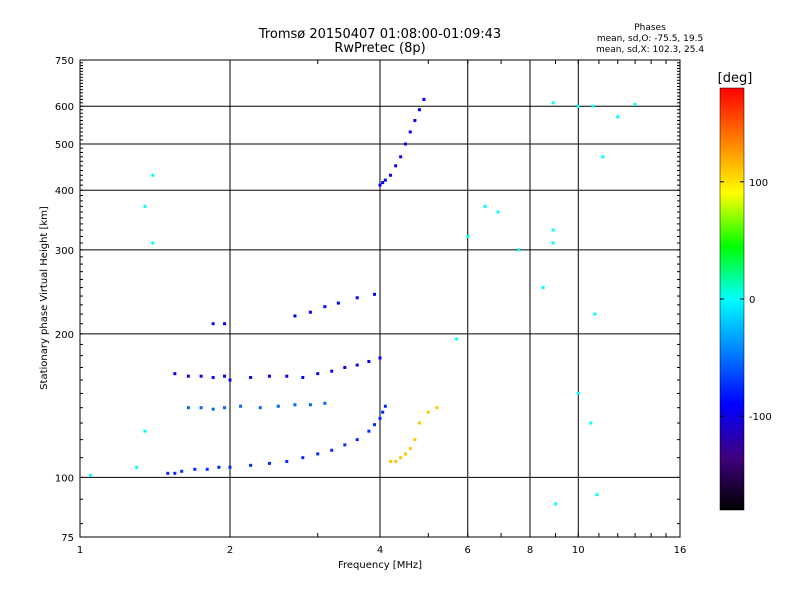  I want to click on y-axis-label: Stationary phase Virtual Height [km], so click(44, 298).